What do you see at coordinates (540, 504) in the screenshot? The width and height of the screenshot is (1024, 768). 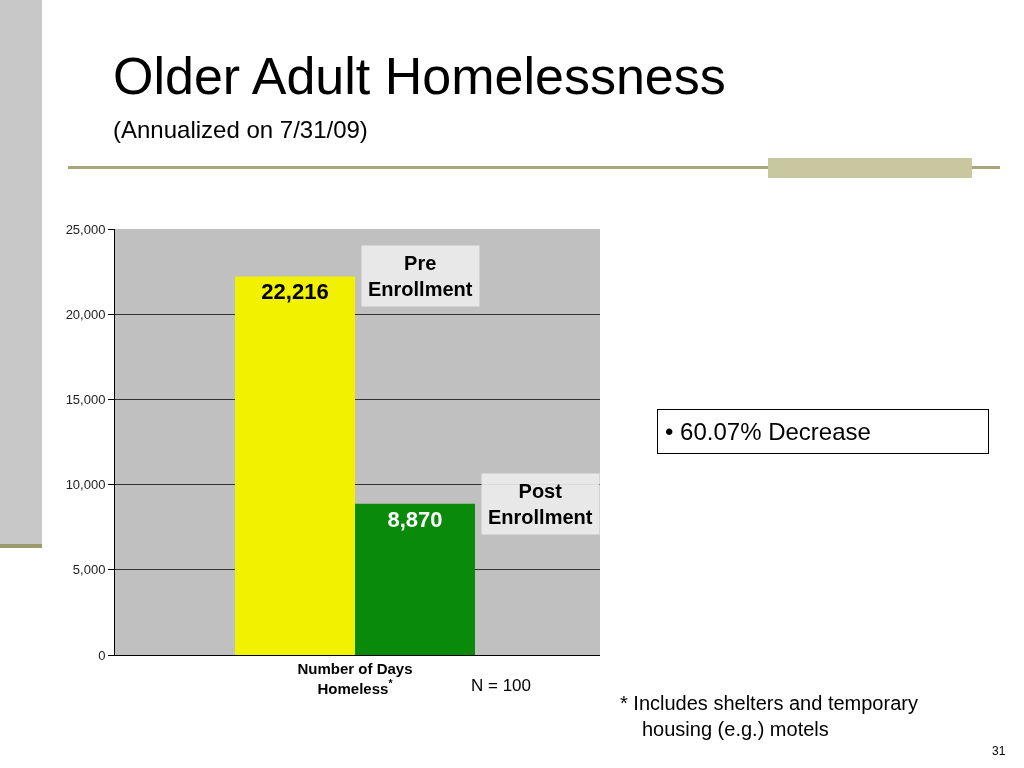 I see `series-label: Post Enrollment` at bounding box center [540, 504].